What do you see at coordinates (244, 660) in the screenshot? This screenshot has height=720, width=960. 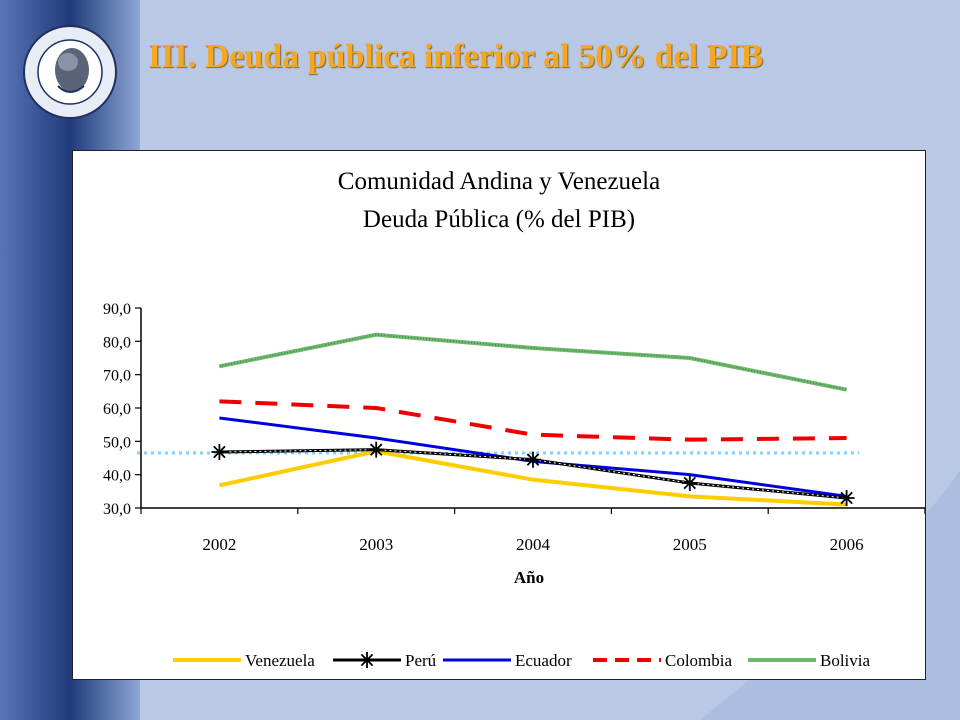 I see `legend-entry-venezuela: Venezuela` at bounding box center [244, 660].